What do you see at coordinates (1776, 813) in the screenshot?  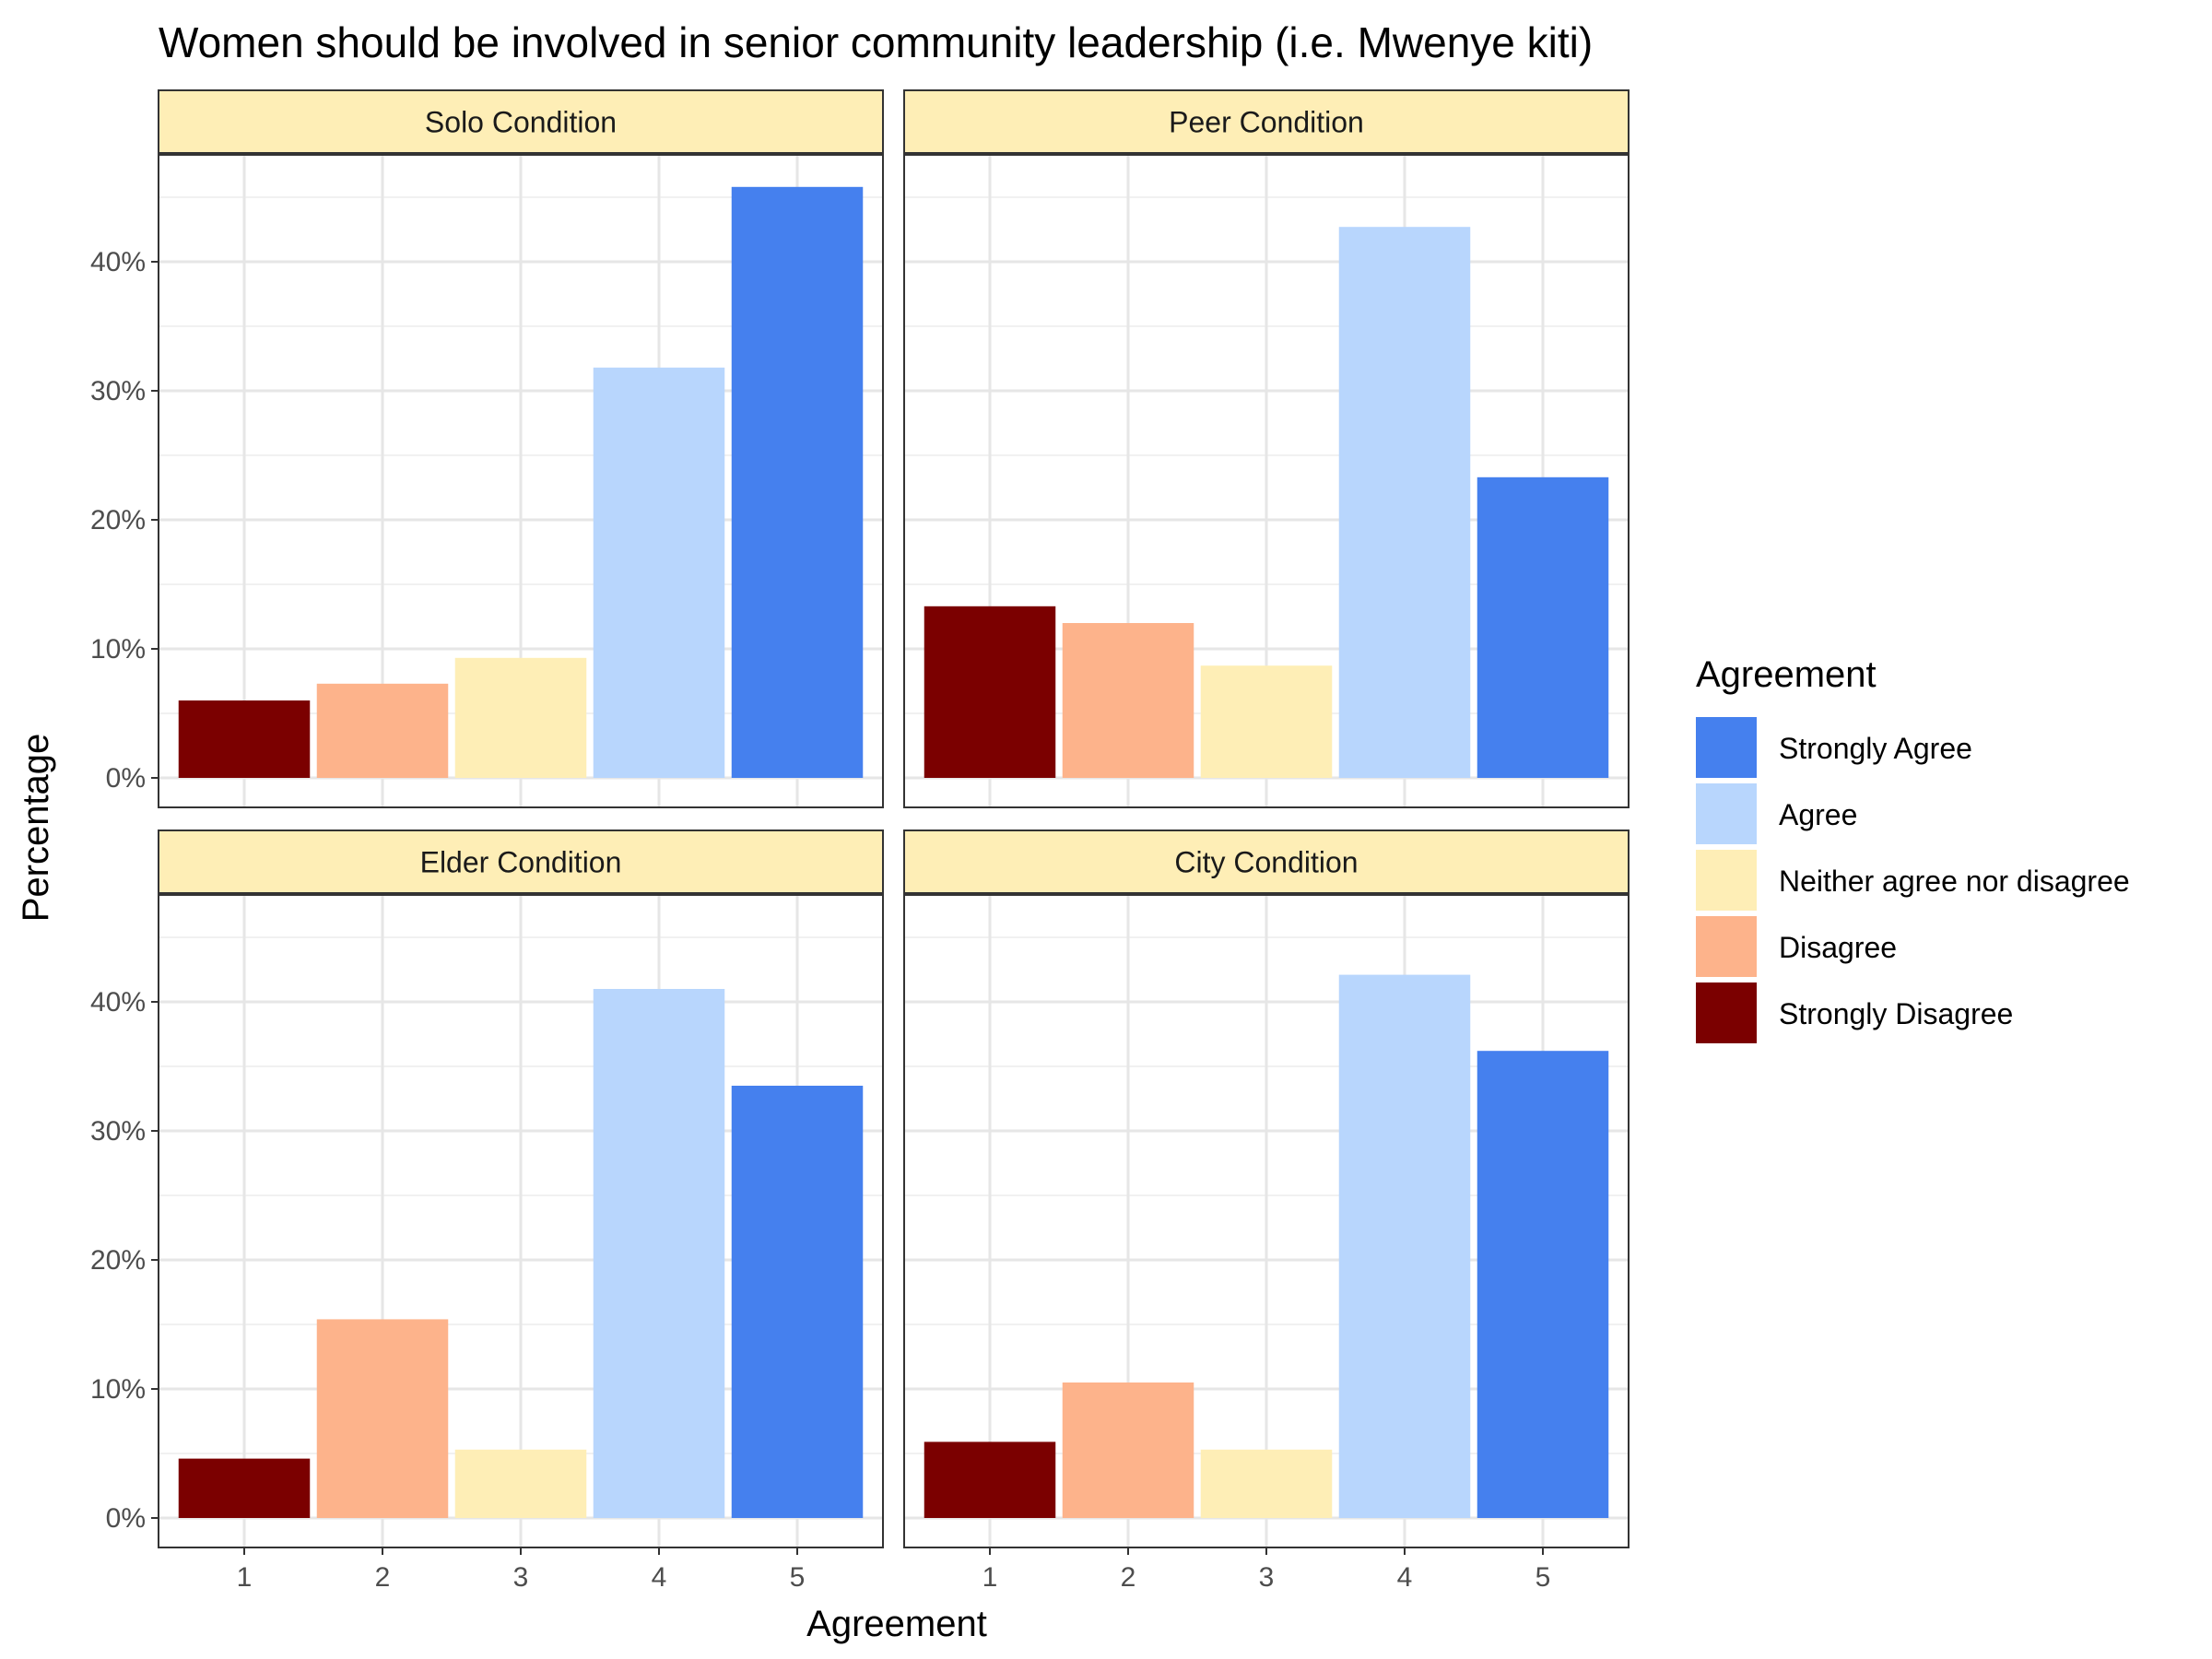 I see `legend-item-agree: Agree` at bounding box center [1776, 813].